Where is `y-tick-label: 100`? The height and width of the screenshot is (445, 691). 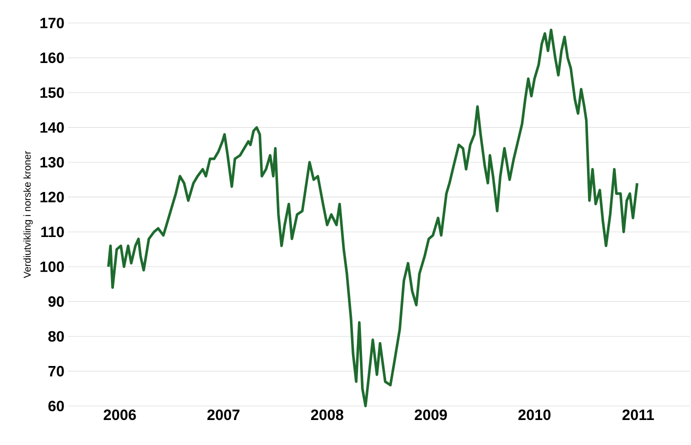 y-tick-label: 100 is located at coordinates (52, 266).